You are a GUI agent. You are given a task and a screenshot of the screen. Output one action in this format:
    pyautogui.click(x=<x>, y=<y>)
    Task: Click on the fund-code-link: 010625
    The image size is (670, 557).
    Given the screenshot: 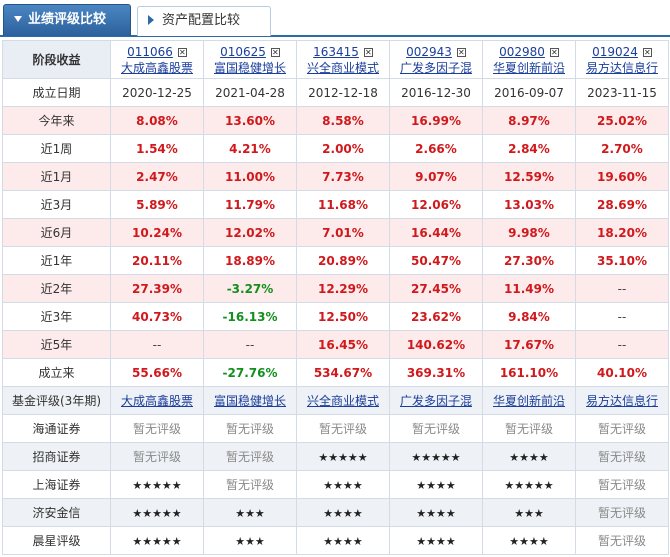 What is the action you would take?
    pyautogui.click(x=243, y=51)
    